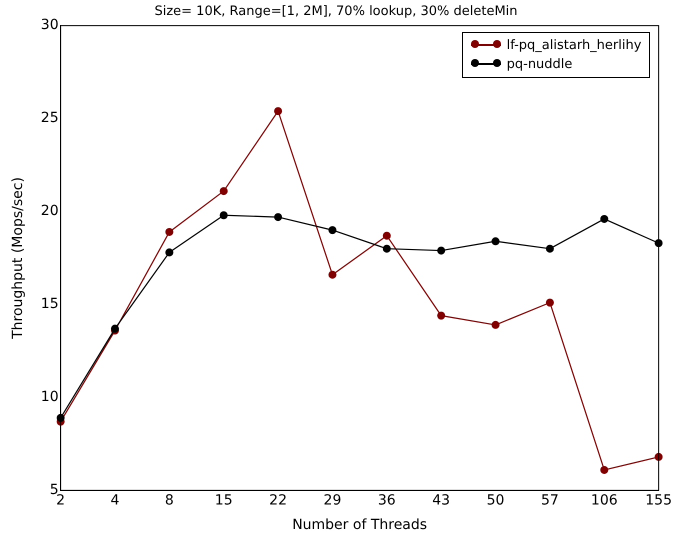 This screenshot has width=680, height=534. Describe the element at coordinates (49, 304) in the screenshot. I see `y-tick-label: 15` at that location.